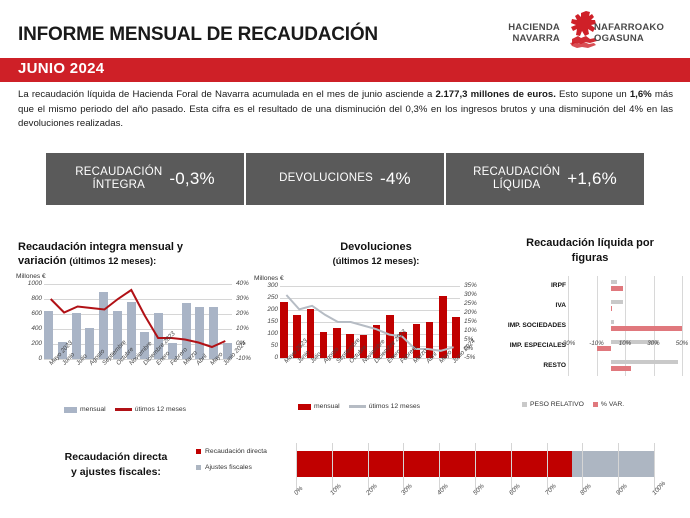 This screenshot has width=690, height=518. What do you see at coordinates (269, 278) in the screenshot?
I see `y-axis-unit: Millones €` at bounding box center [269, 278].